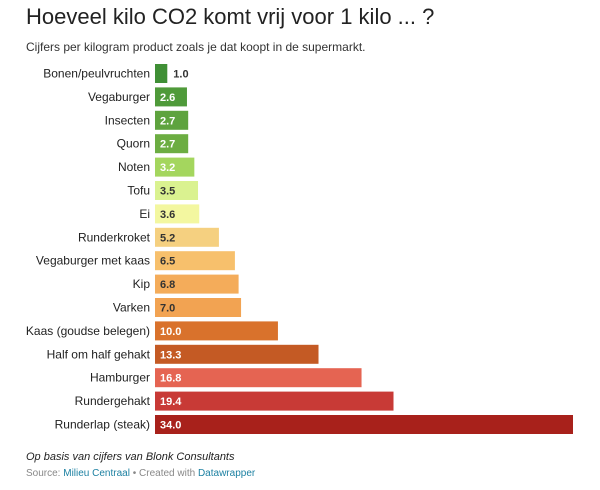 Image resolution: width=600 pixels, height=490 pixels. What do you see at coordinates (96, 74) in the screenshot?
I see `category-label: Bonen/peulvruchten` at bounding box center [96, 74].